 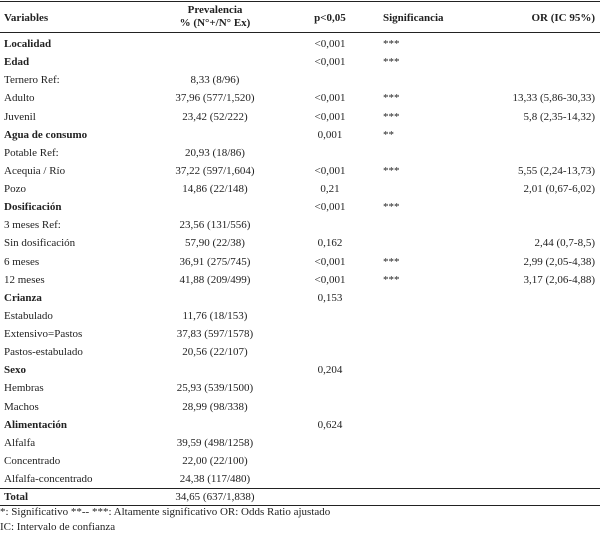 What do you see at coordinates (300, 352) in the screenshot?
I see `table-row: Pastos-estabulado 20,56 (22/107)` at bounding box center [300, 352].